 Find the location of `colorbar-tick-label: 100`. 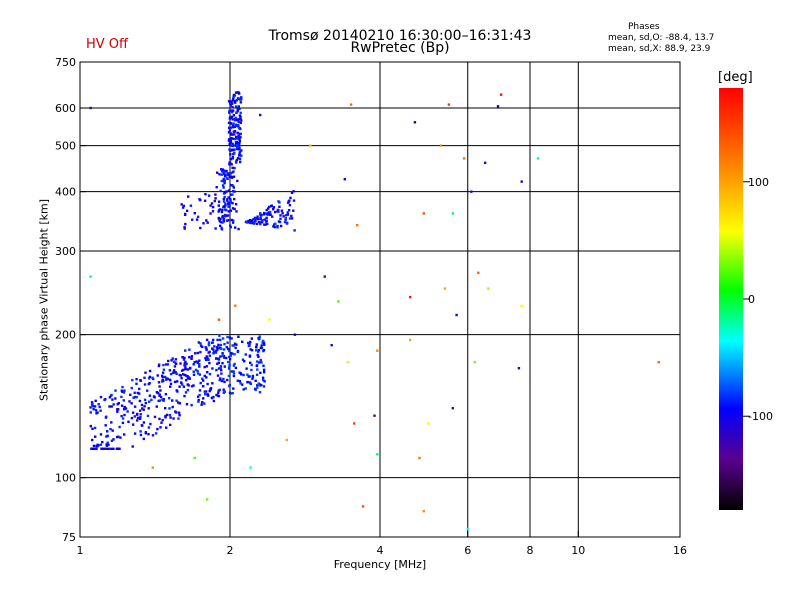

colorbar-tick-label: 100 is located at coordinates (758, 182).